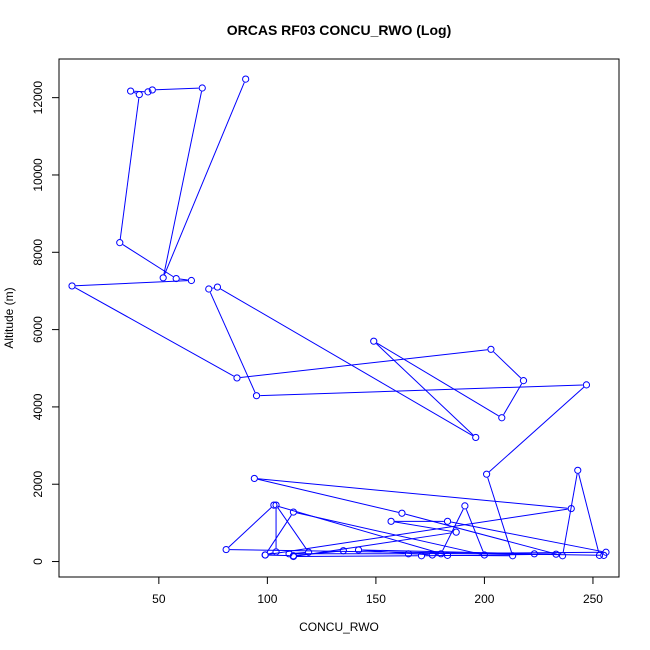 Image resolution: width=650 pixels, height=650 pixels. Describe the element at coordinates (38, 329) in the screenshot. I see `y-tick-label: 6000` at that location.